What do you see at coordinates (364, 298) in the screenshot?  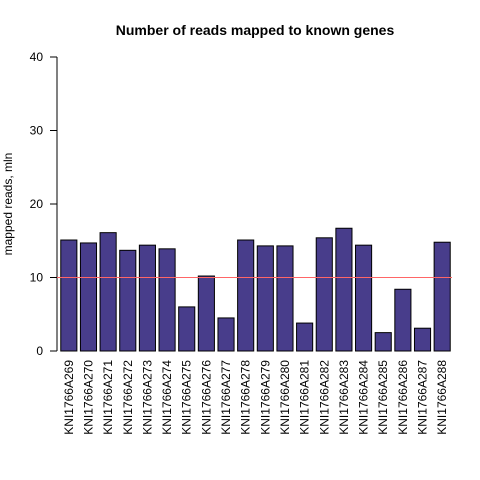 I see `bar-KNI1766A284` at bounding box center [364, 298].